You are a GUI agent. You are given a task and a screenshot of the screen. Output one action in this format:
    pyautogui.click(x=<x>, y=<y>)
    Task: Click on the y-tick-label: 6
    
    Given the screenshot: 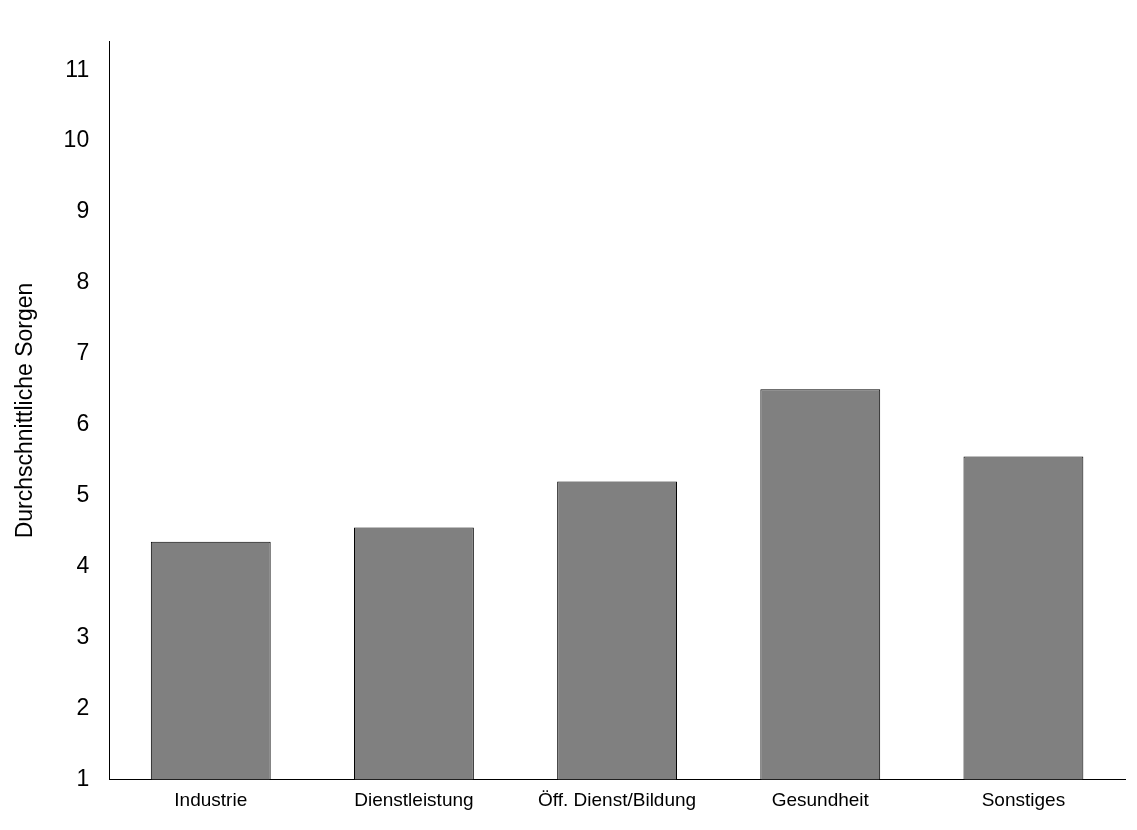 What is the action you would take?
    pyautogui.click(x=83, y=423)
    